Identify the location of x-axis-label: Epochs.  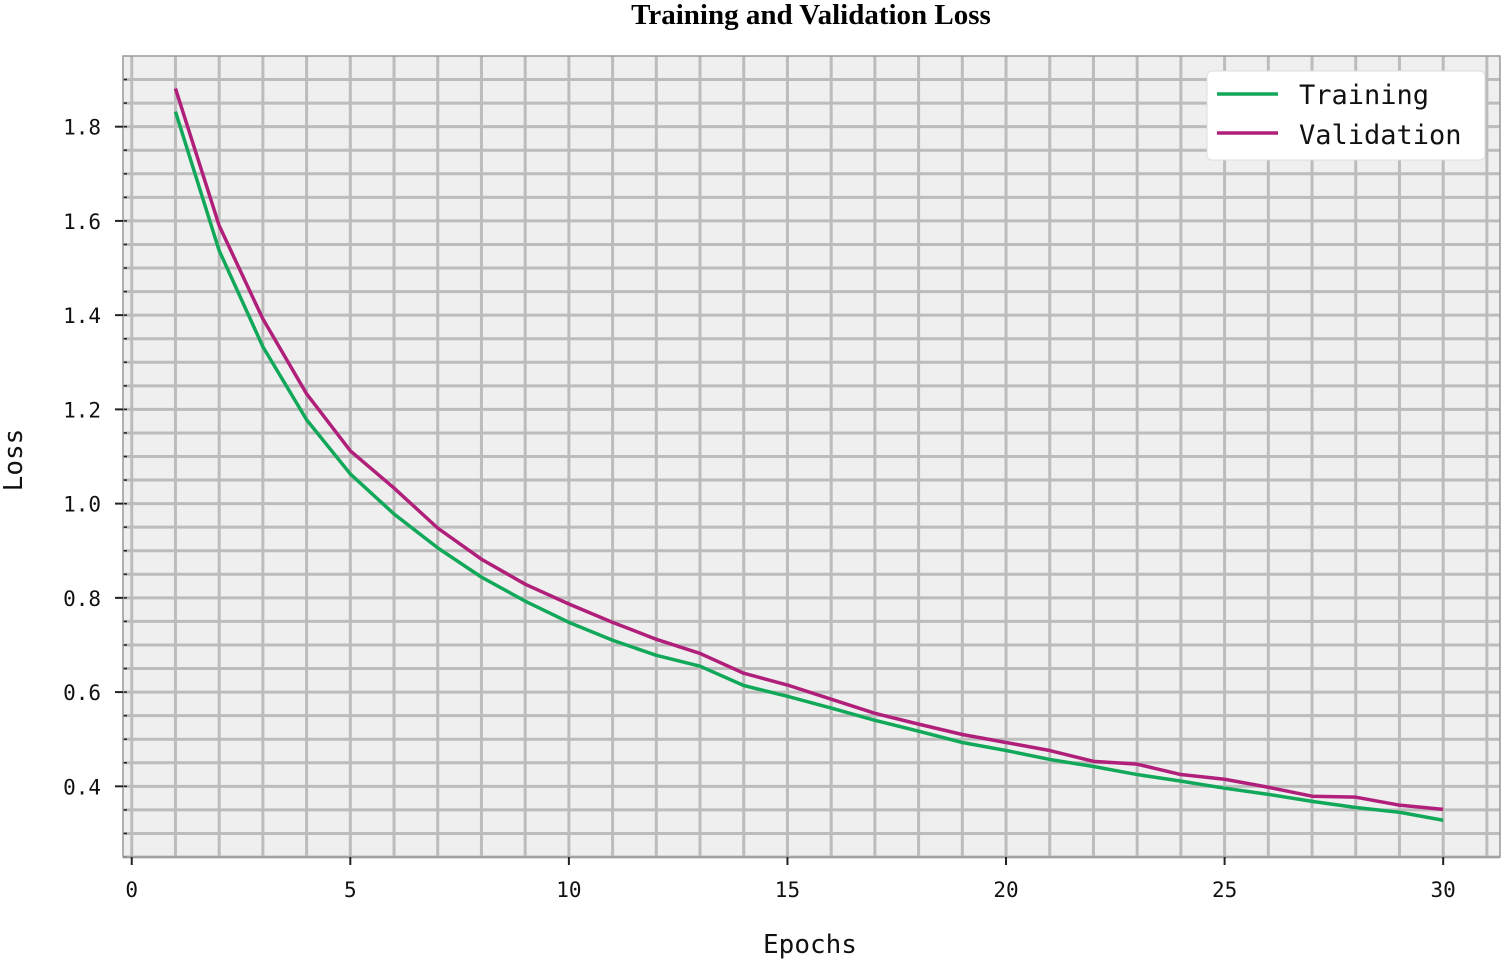
(810, 945).